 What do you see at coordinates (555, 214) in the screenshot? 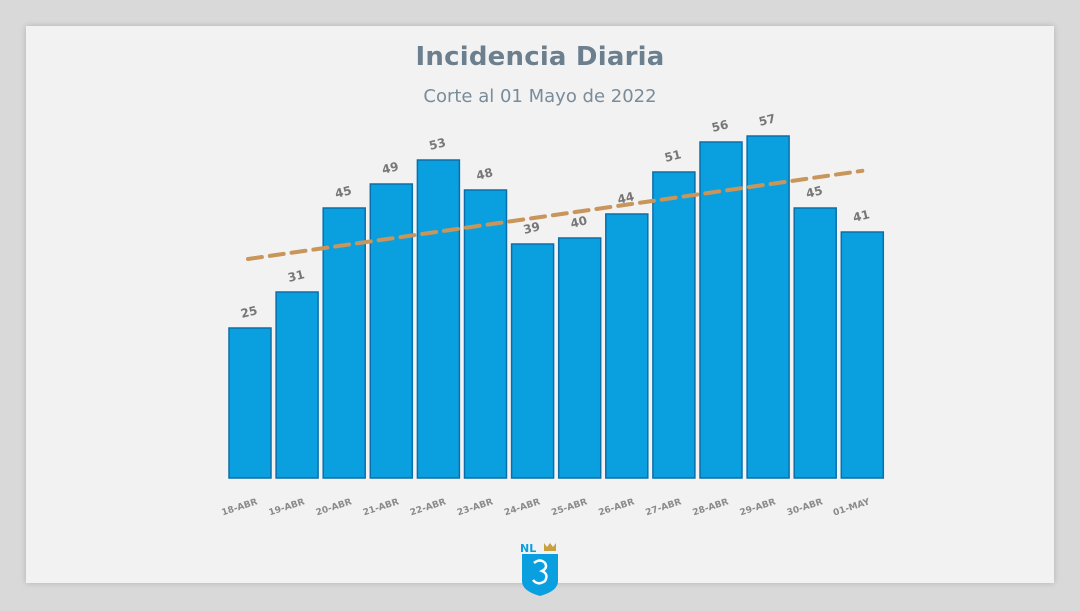
I see `trend-line` at bounding box center [555, 214].